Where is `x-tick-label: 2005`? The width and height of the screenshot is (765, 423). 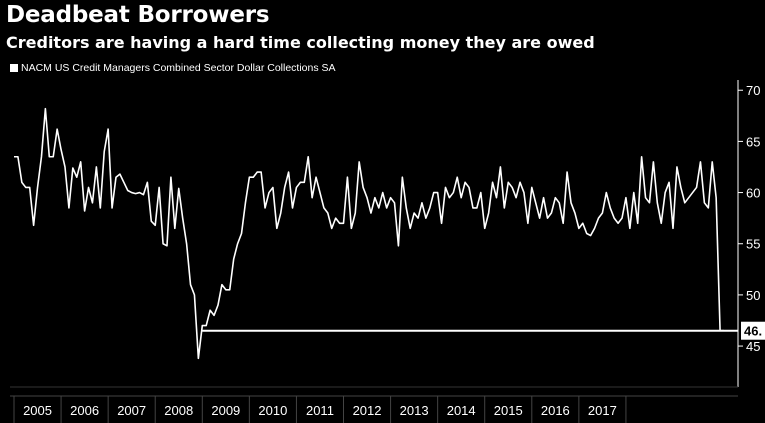
x-tick-label: 2005 is located at coordinates (37, 410).